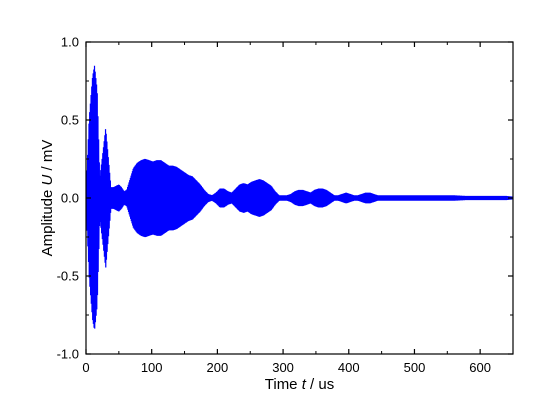 The width and height of the screenshot is (550, 416). I want to click on x-tick-label: 100, so click(152, 367).